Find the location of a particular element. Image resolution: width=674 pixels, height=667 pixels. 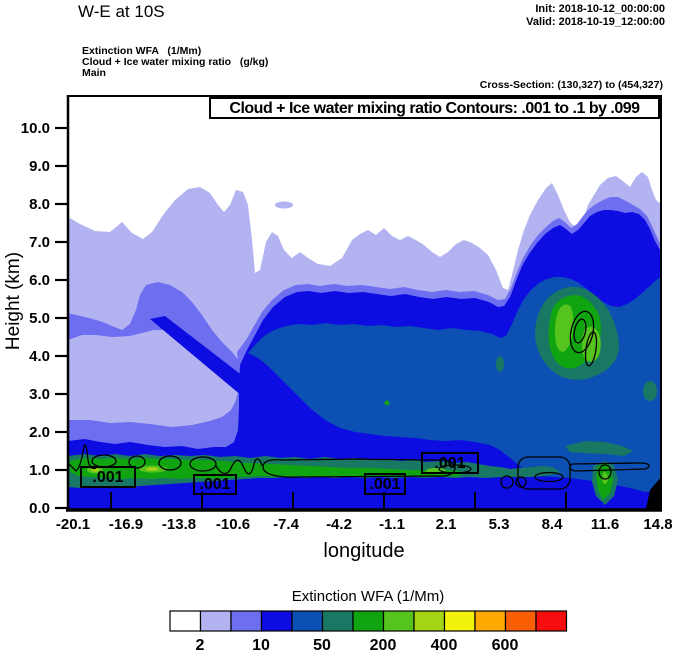

y-tick-label: 4.0 is located at coordinates (39, 356).